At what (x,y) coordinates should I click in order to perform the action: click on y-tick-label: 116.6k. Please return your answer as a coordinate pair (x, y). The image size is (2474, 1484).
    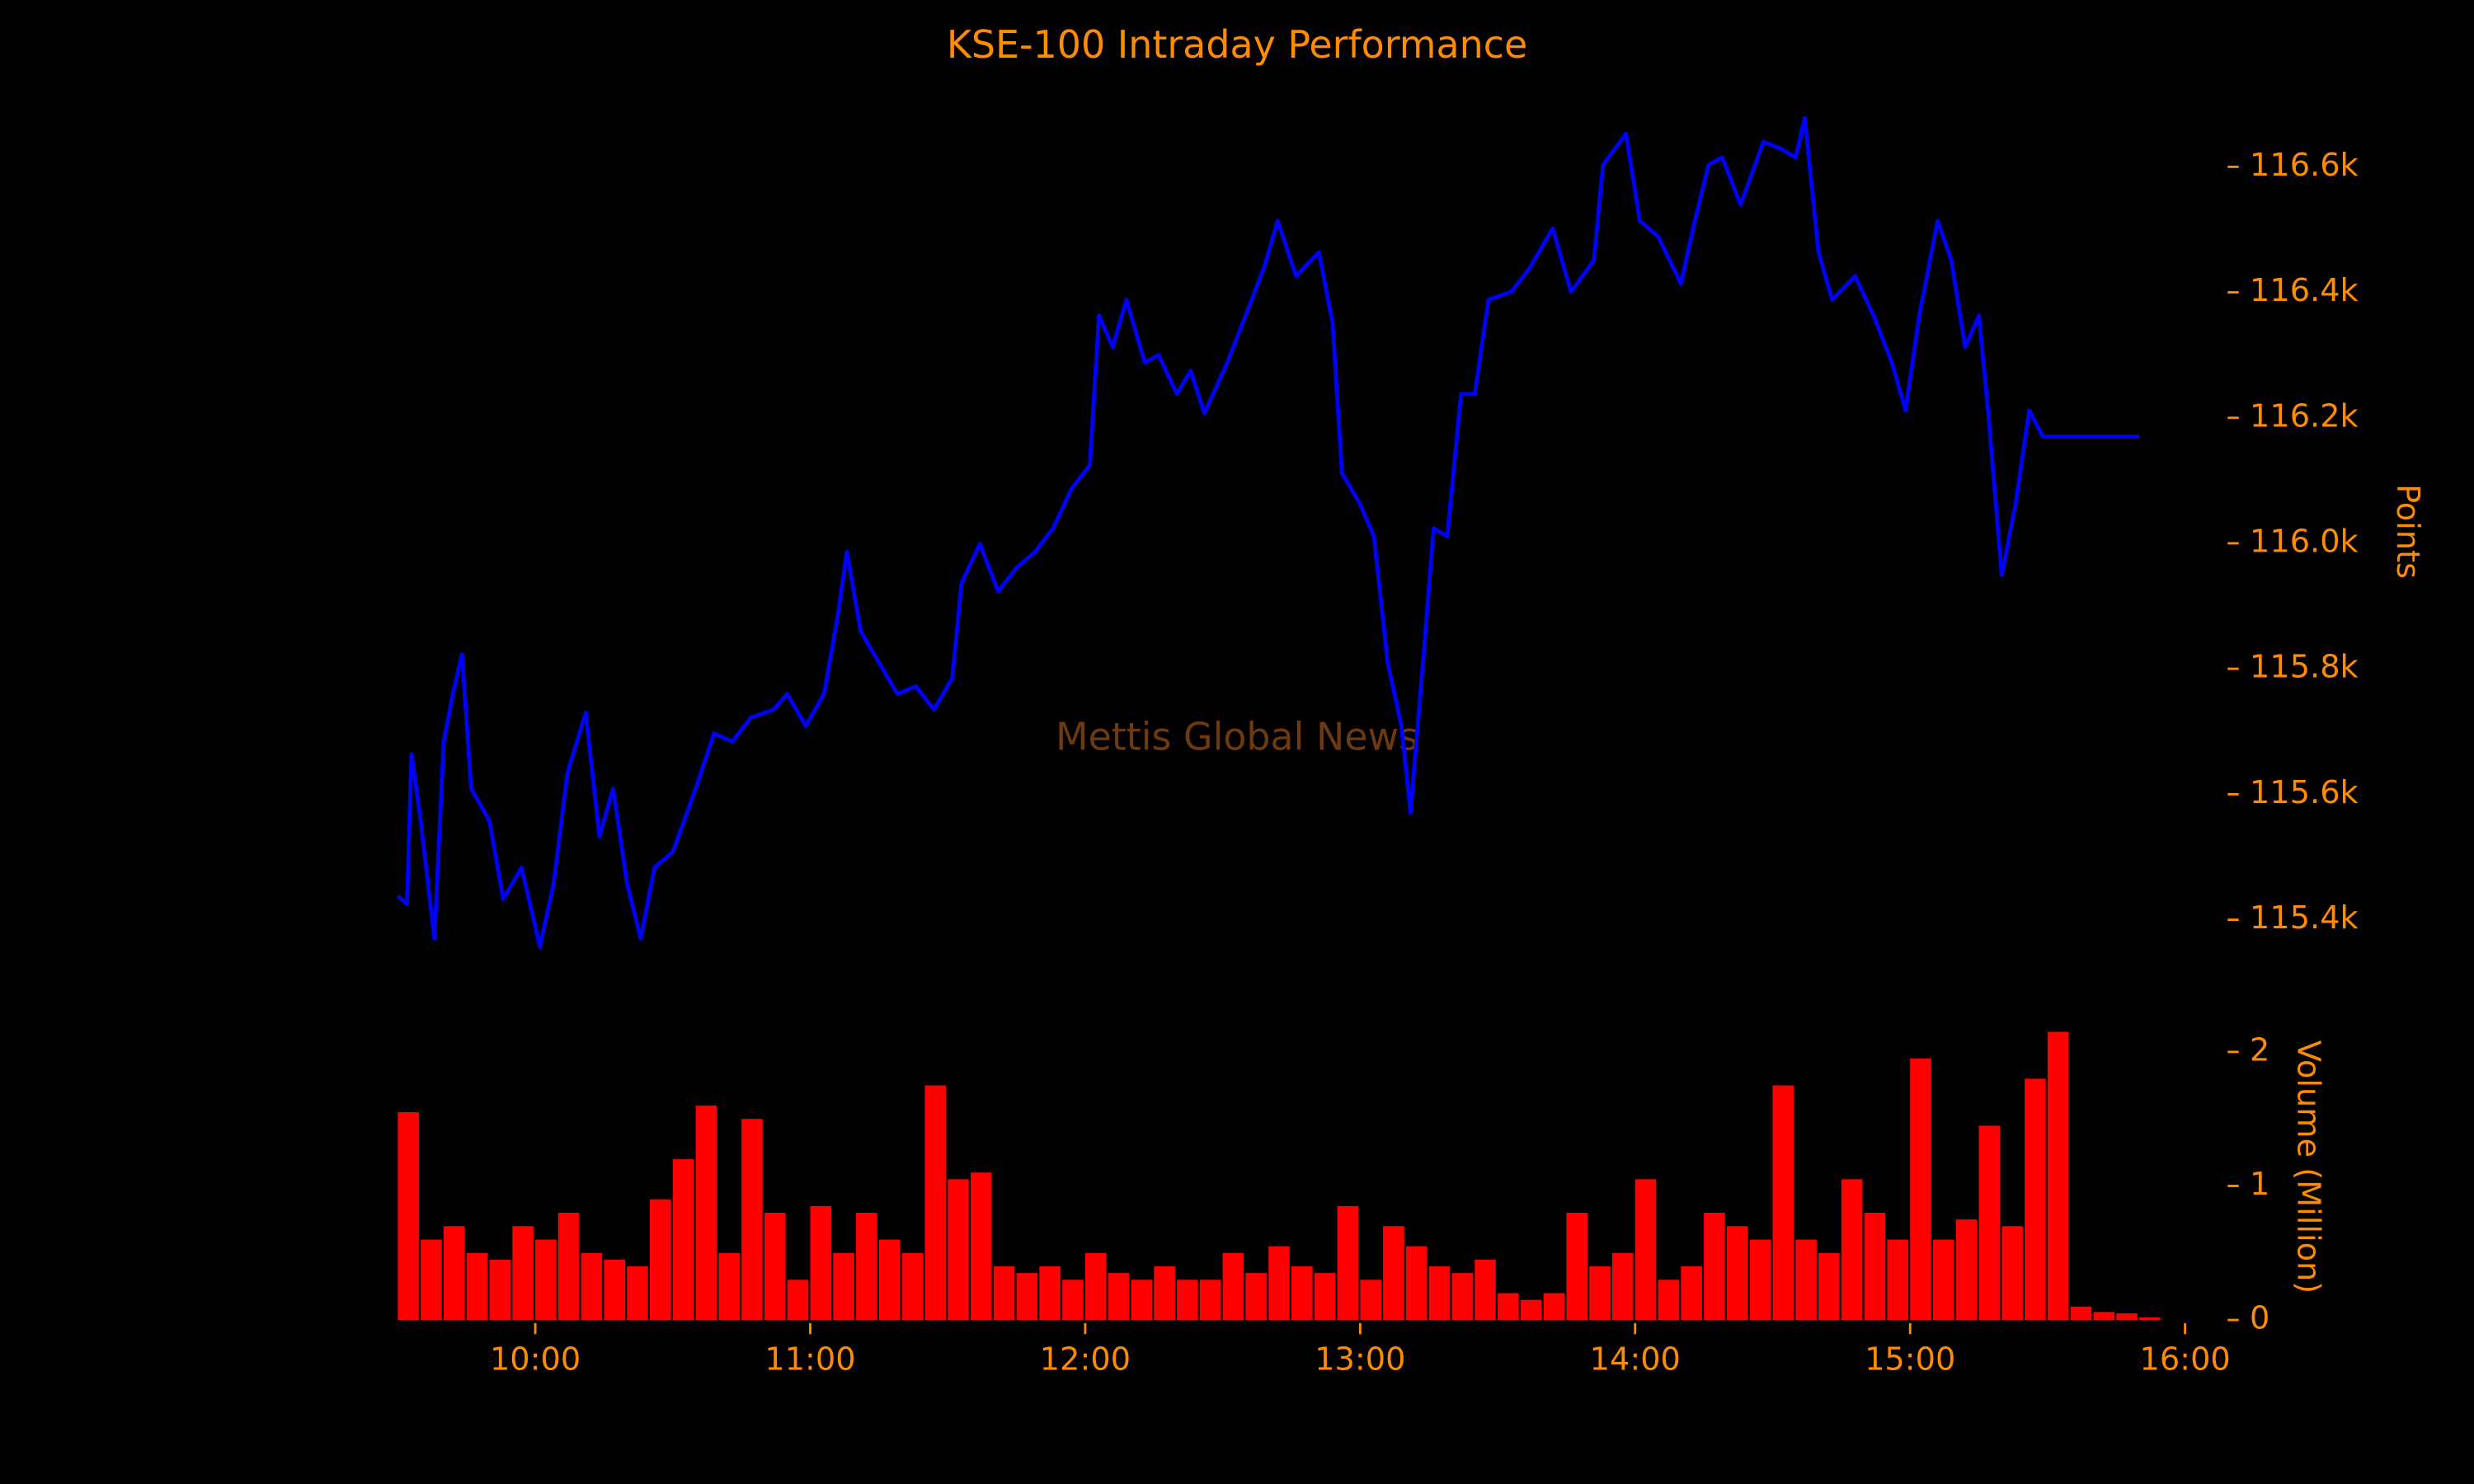
    Looking at the image, I should click on (2304, 165).